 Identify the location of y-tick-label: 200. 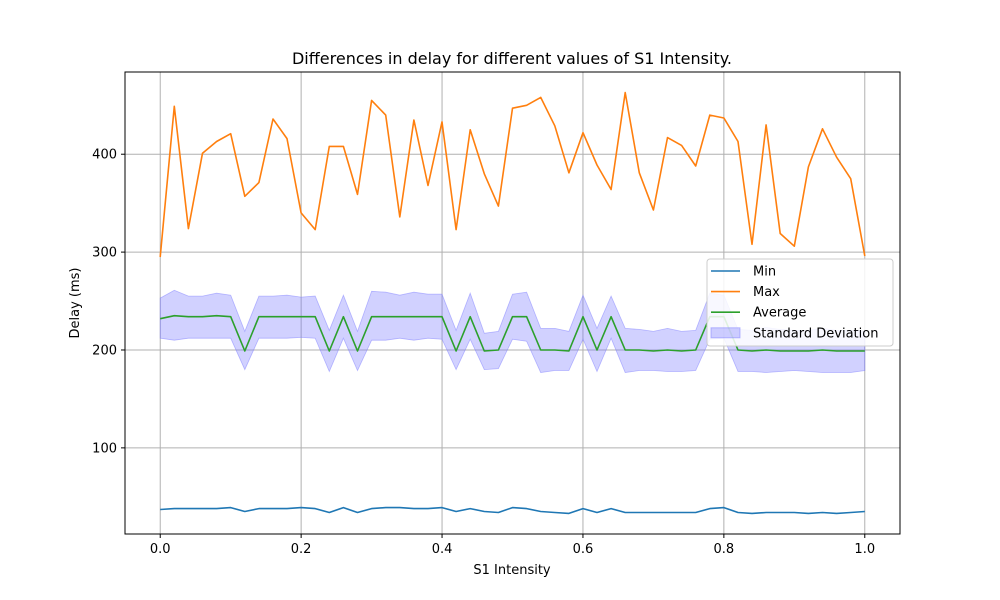
(104, 350).